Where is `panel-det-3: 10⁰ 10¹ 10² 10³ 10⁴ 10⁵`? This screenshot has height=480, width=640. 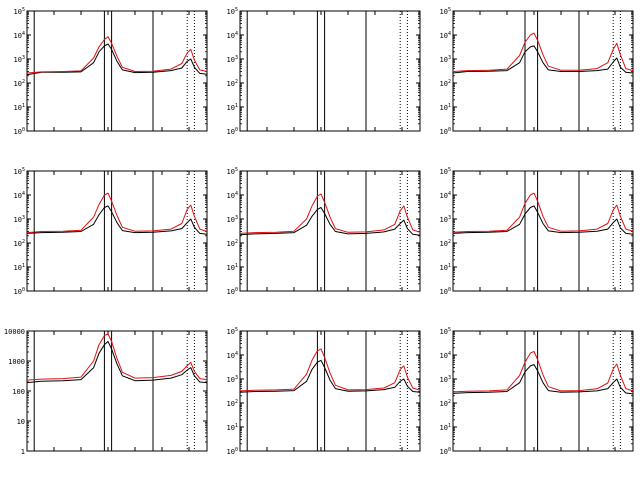
panel-det-3: 10⁰ 10¹ 10² 10³ 10⁴ 10⁵ is located at coordinates (537, 71).